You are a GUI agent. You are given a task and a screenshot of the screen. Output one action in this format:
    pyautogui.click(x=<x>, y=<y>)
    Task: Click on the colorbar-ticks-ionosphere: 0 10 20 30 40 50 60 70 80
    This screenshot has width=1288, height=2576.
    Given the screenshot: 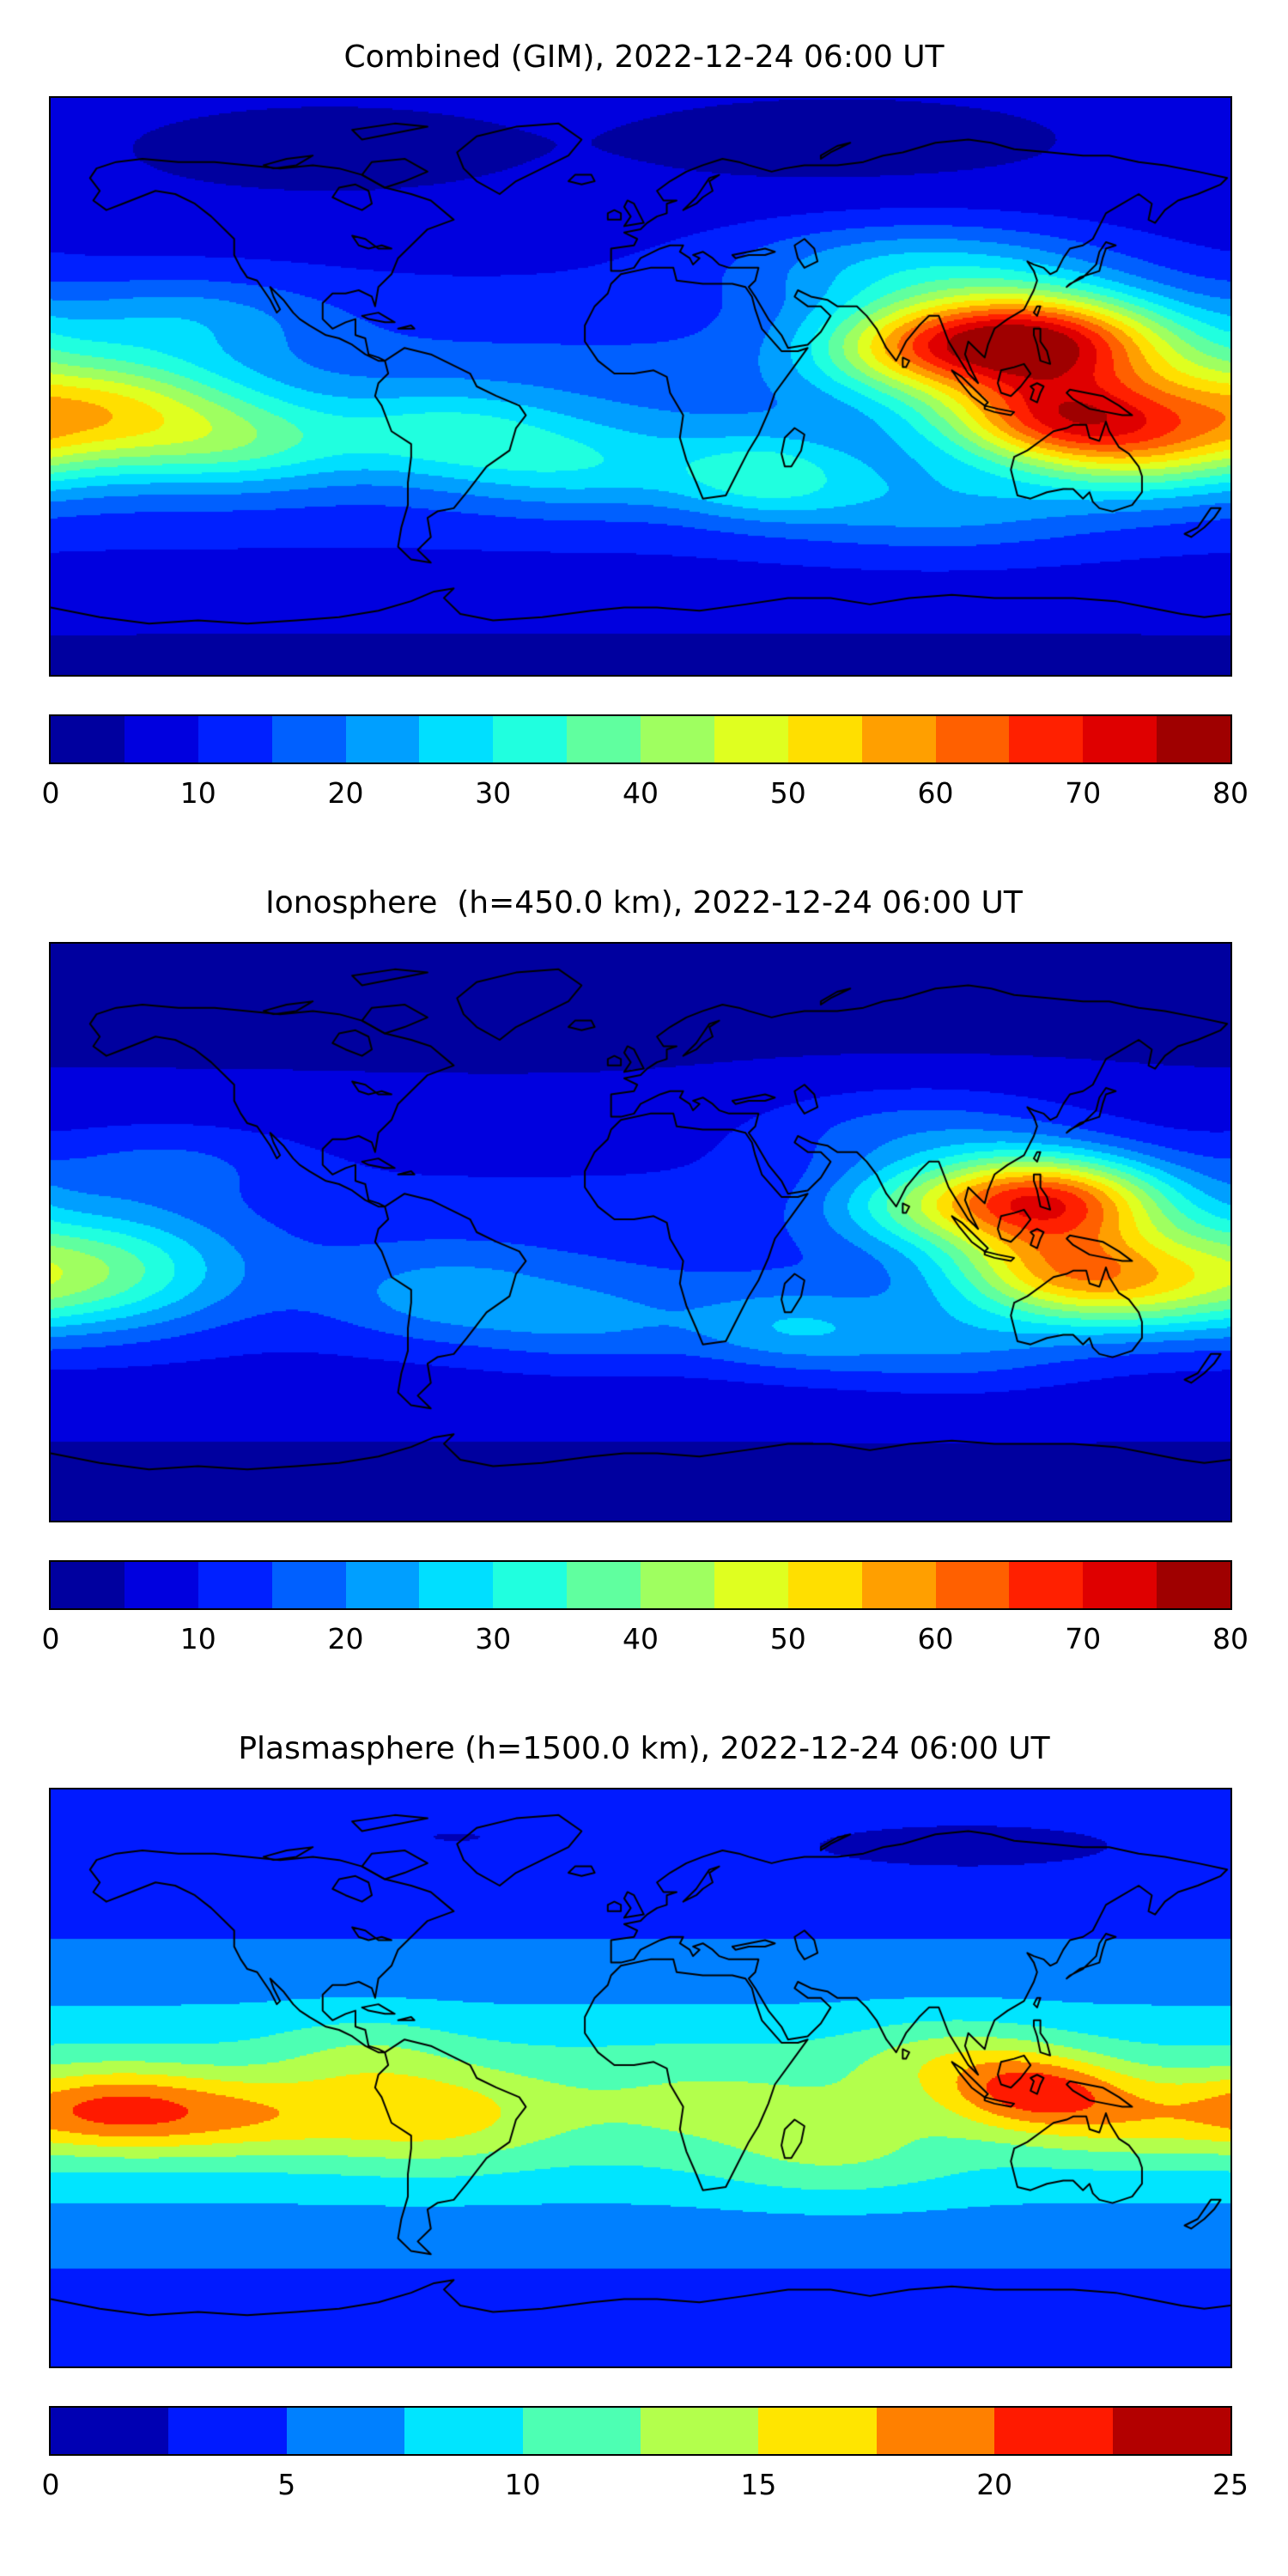 What is the action you would take?
    pyautogui.click(x=645, y=1638)
    